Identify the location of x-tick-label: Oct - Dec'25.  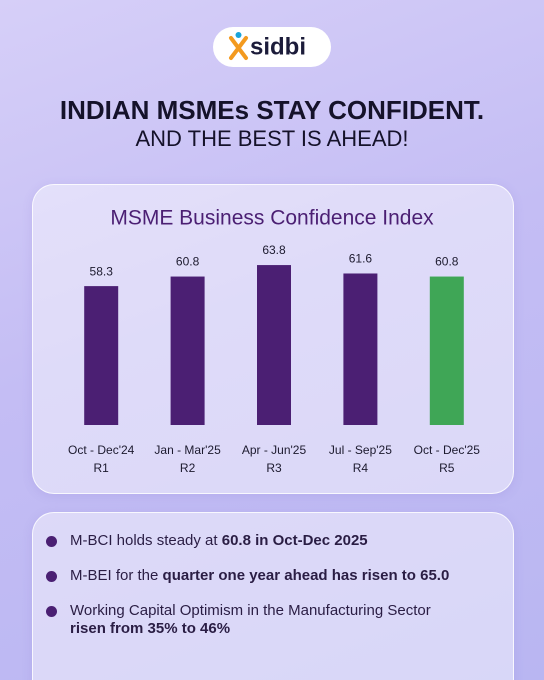
(447, 450).